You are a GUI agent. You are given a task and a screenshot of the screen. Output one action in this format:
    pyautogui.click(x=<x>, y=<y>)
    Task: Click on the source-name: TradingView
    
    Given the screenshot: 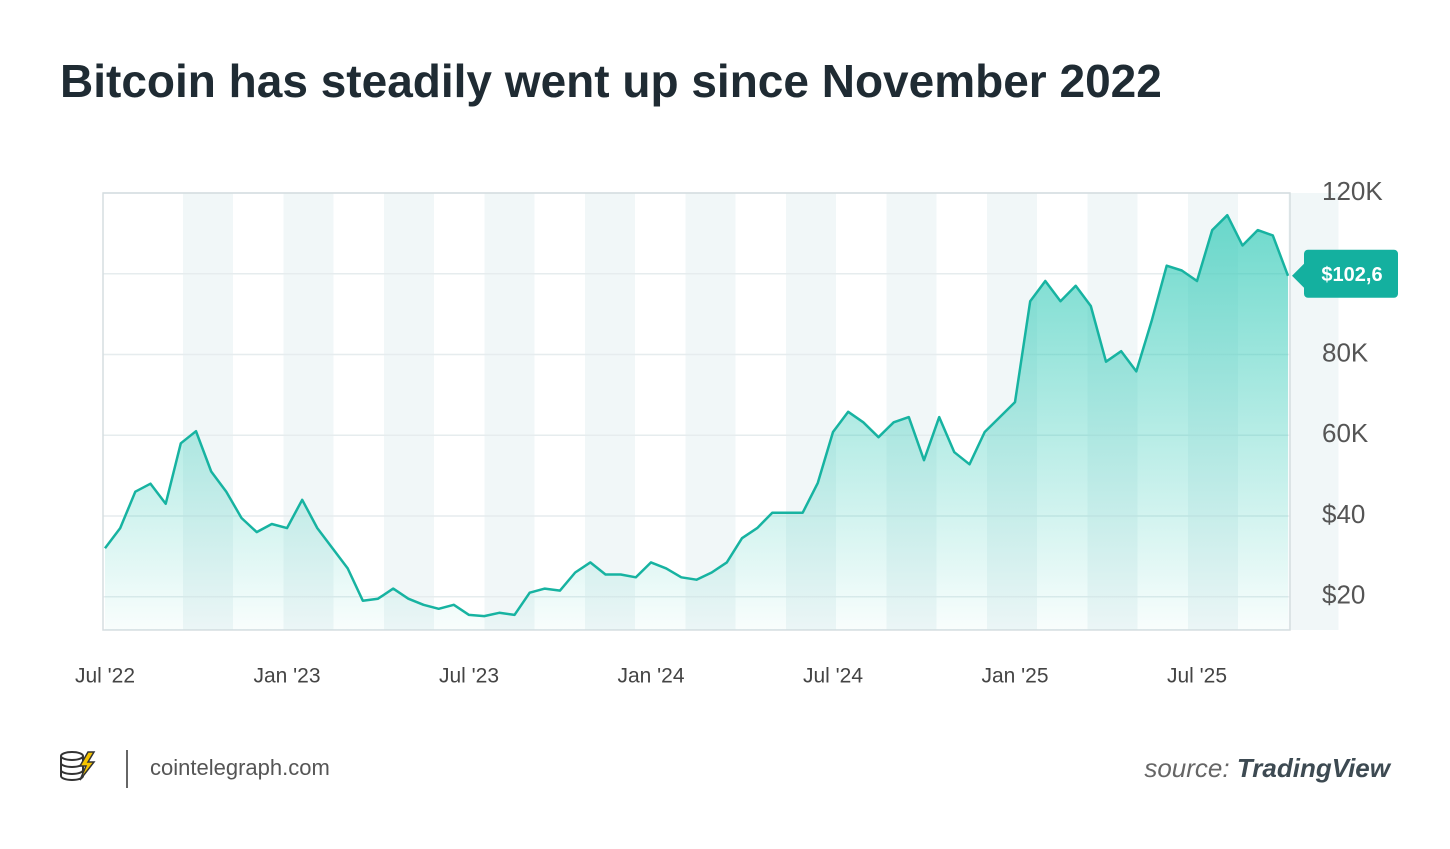 What is the action you would take?
    pyautogui.click(x=1314, y=768)
    